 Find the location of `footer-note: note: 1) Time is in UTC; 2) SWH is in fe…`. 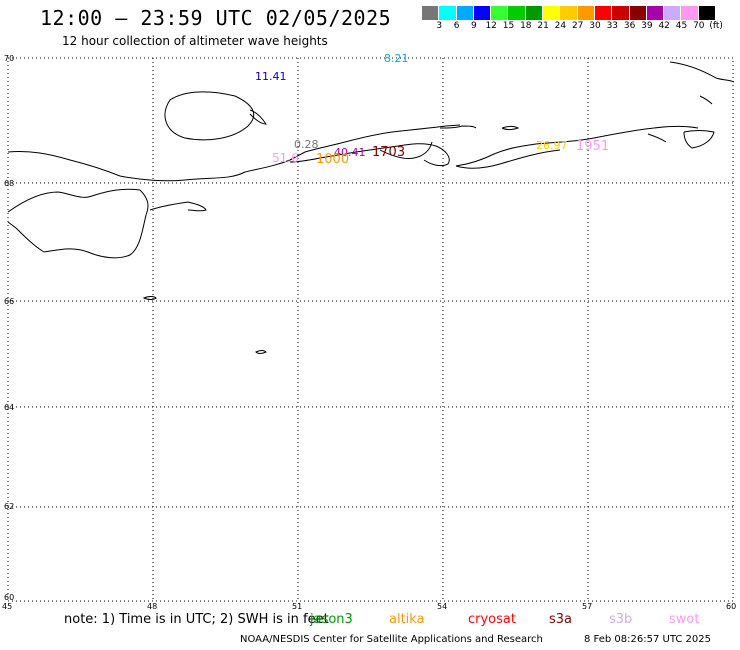

footer-note: note: 1) Time is in UTC; 2) SWH is in fe… is located at coordinates (196, 619).